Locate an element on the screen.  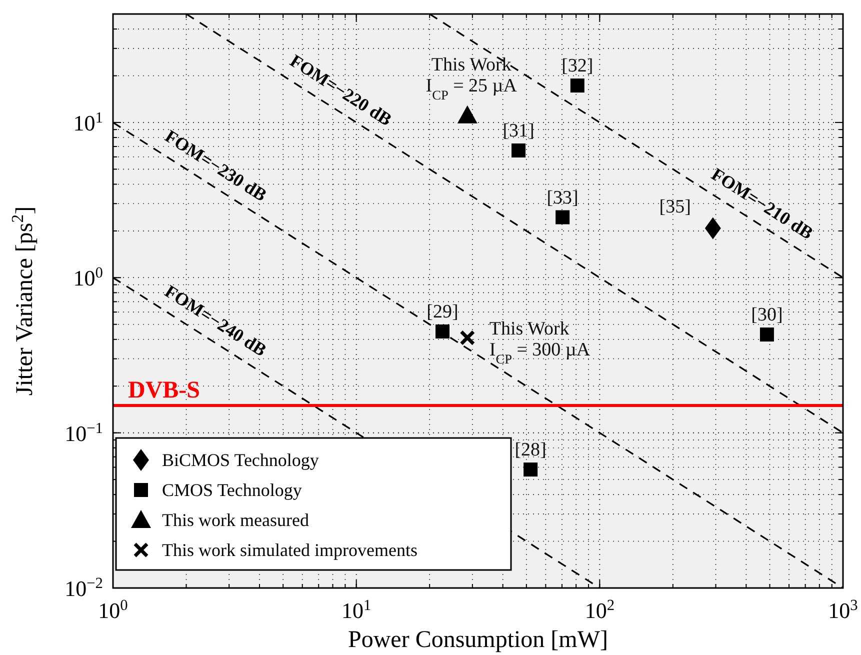
annotation: This Work I$_{CP}$ = 300 µA is located at coordinates (539, 342).